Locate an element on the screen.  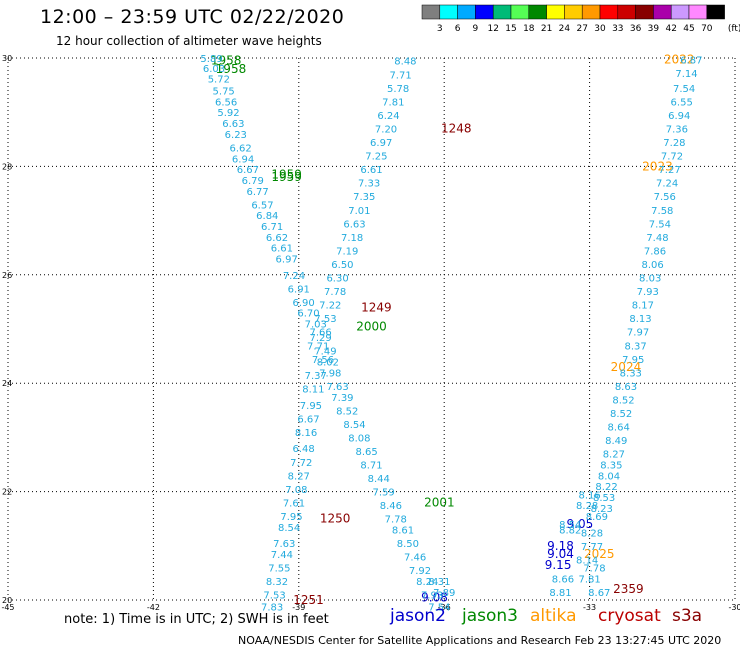
wave-height-label: 5.72 is located at coordinates (219, 80).